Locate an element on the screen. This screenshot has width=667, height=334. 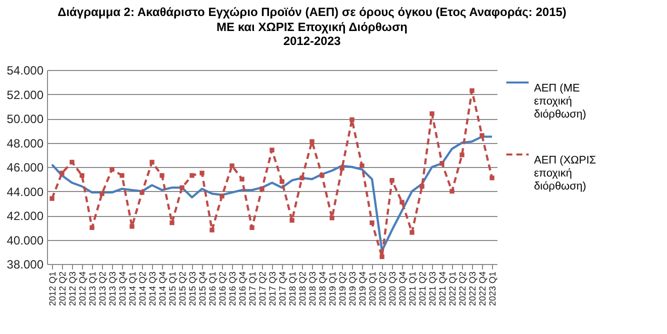
x-tick-label: 2018 Q1 is located at coordinates (293, 289).